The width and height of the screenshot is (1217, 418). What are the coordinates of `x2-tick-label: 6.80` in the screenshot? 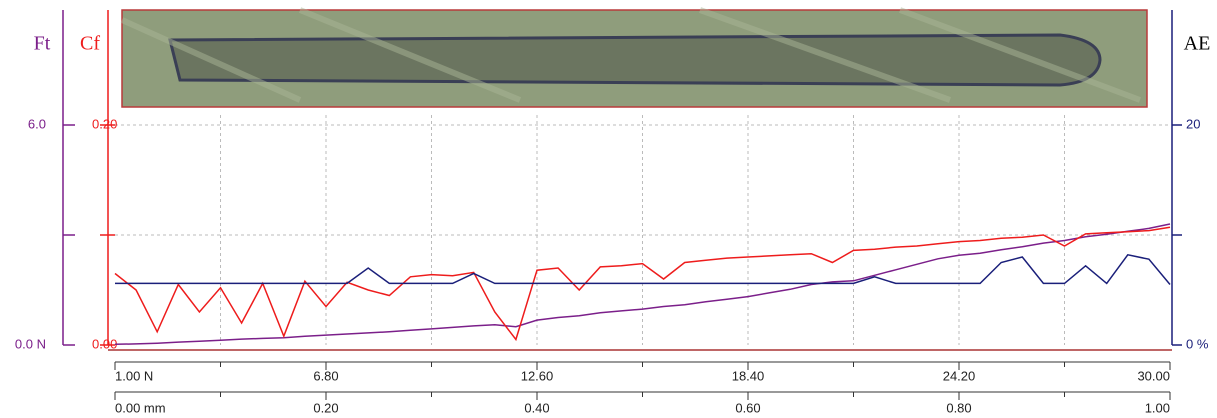 It's located at (325, 375).